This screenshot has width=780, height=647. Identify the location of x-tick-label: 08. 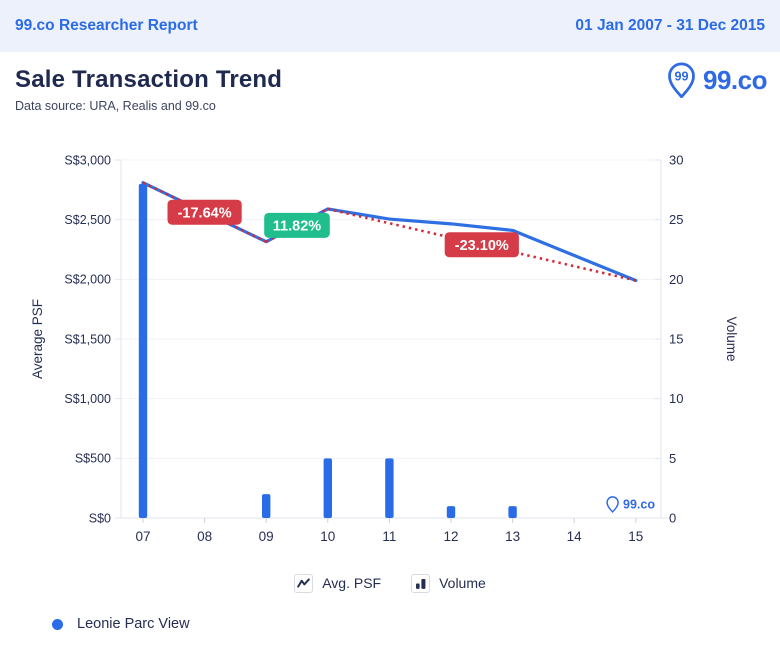
(204, 536).